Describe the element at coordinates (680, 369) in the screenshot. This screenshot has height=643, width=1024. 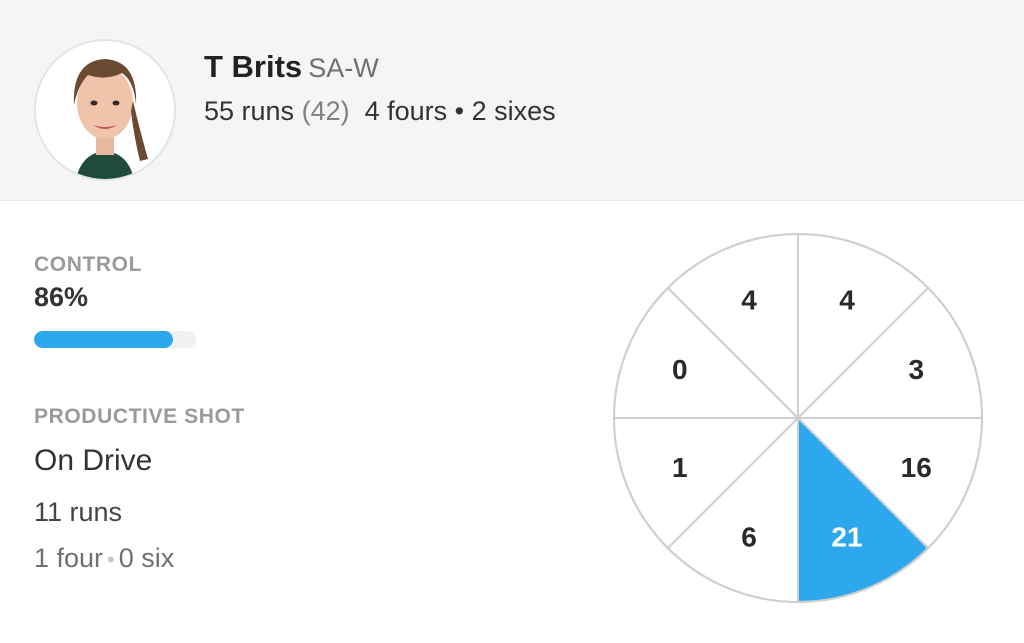
I see `wagon-wheel-segment-label: 0` at that location.